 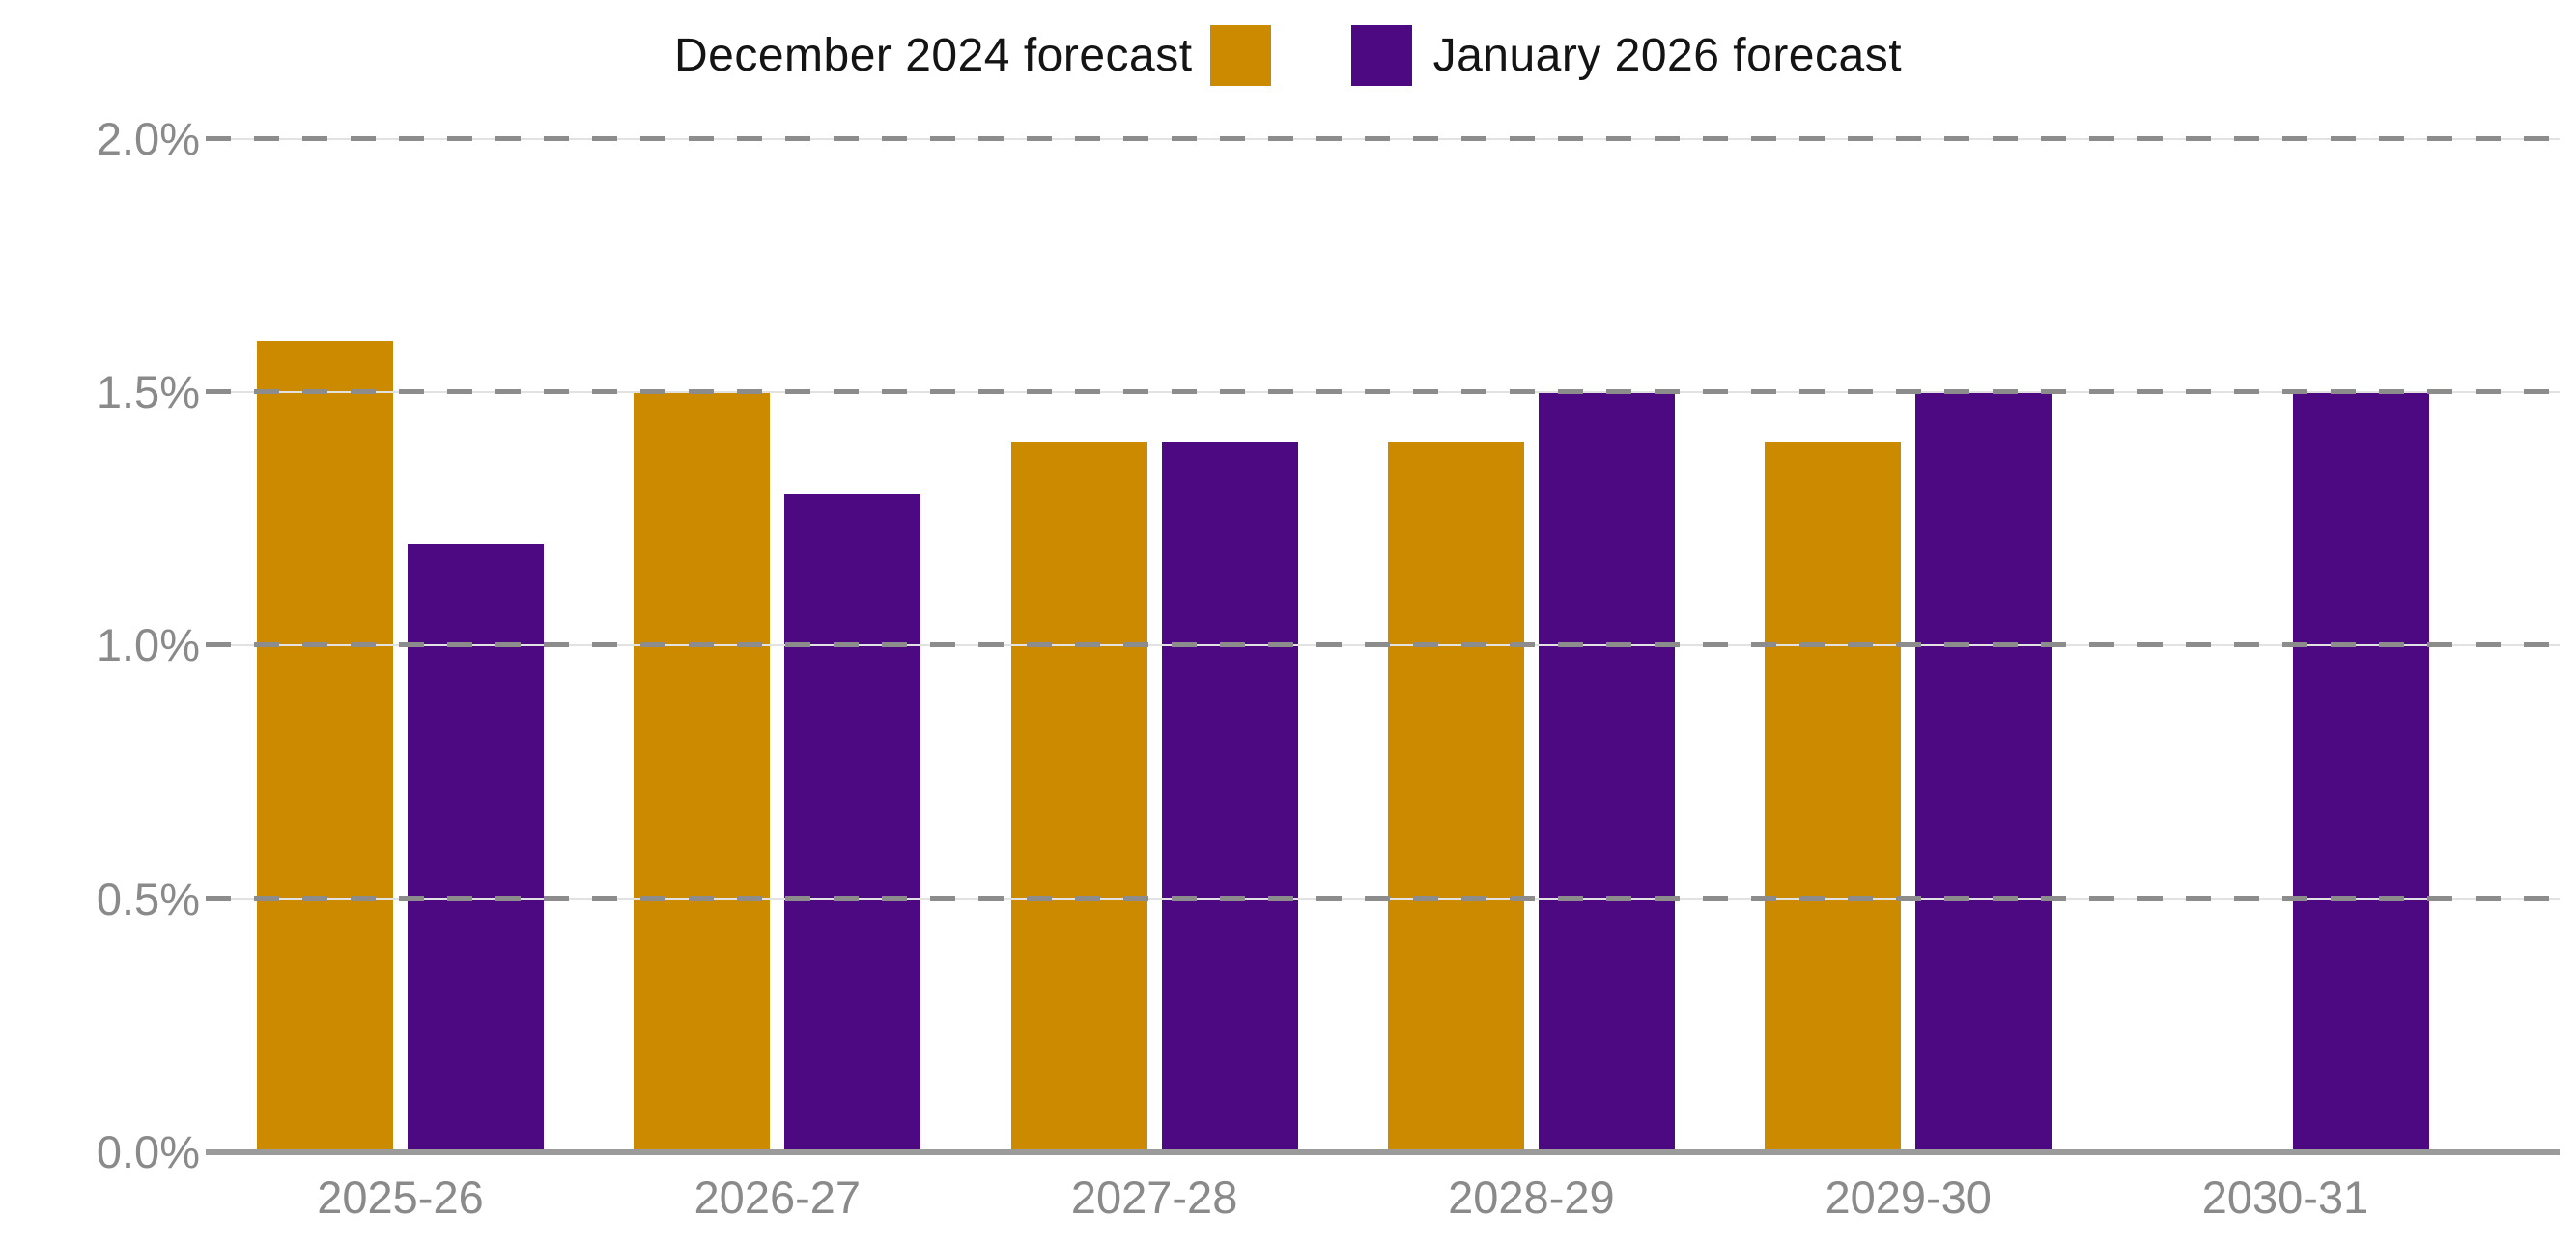 What do you see at coordinates (1383, 898) in the screenshot?
I see `gridline-dashed-0.5%` at bounding box center [1383, 898].